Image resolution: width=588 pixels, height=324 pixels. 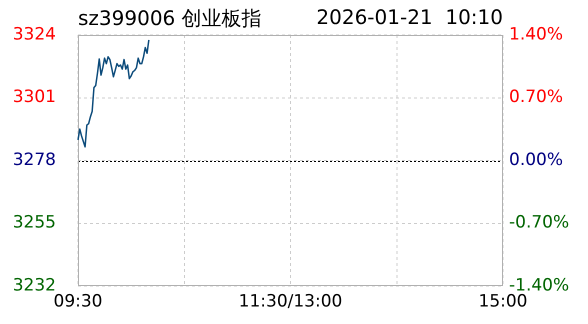 What do you see at coordinates (78, 302) in the screenshot?
I see `x-tick-label: 09:30` at bounding box center [78, 302].